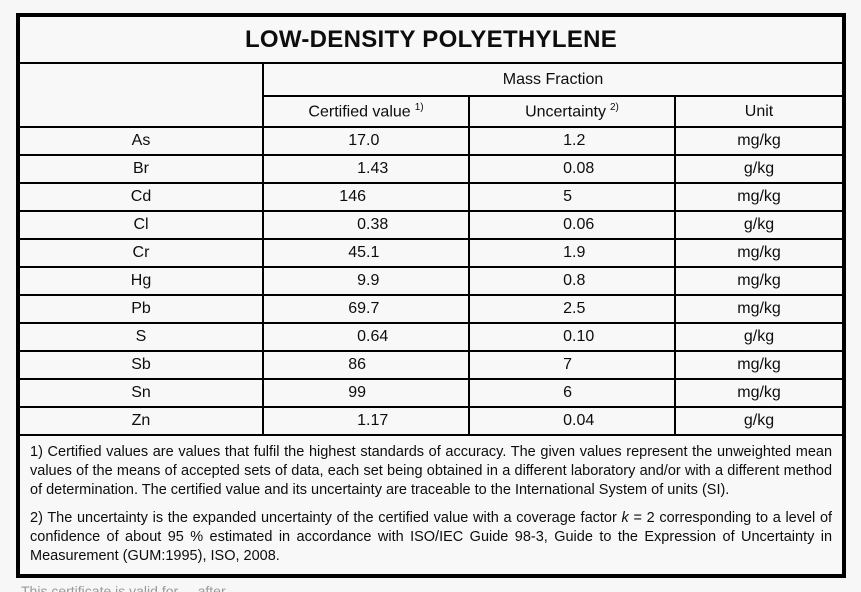  I want to click on column-header-unit: Unit, so click(758, 111).